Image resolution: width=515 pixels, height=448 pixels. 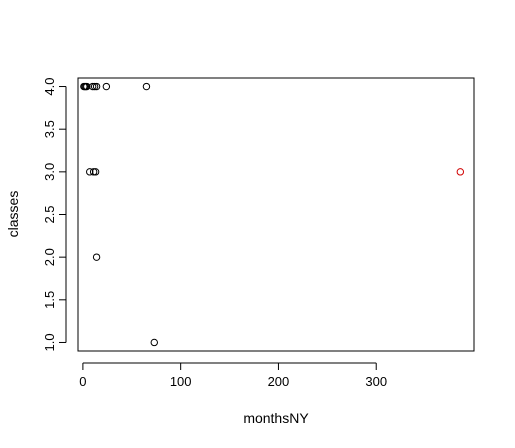 I want to click on x-tick-label: 0, so click(x=82, y=381).